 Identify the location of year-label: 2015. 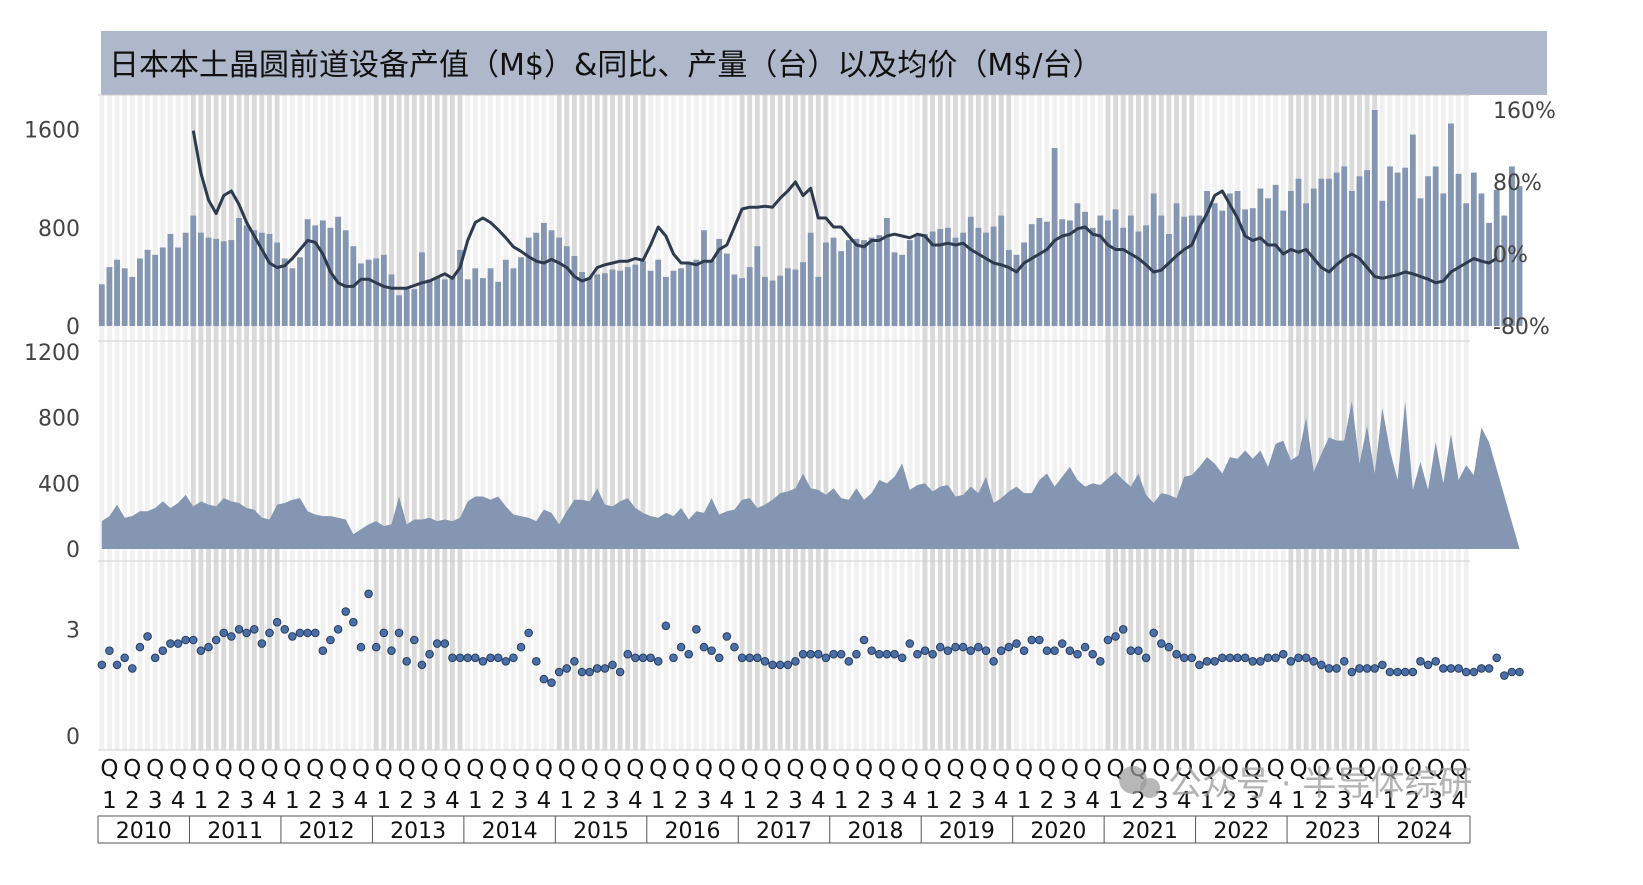
(601, 831).